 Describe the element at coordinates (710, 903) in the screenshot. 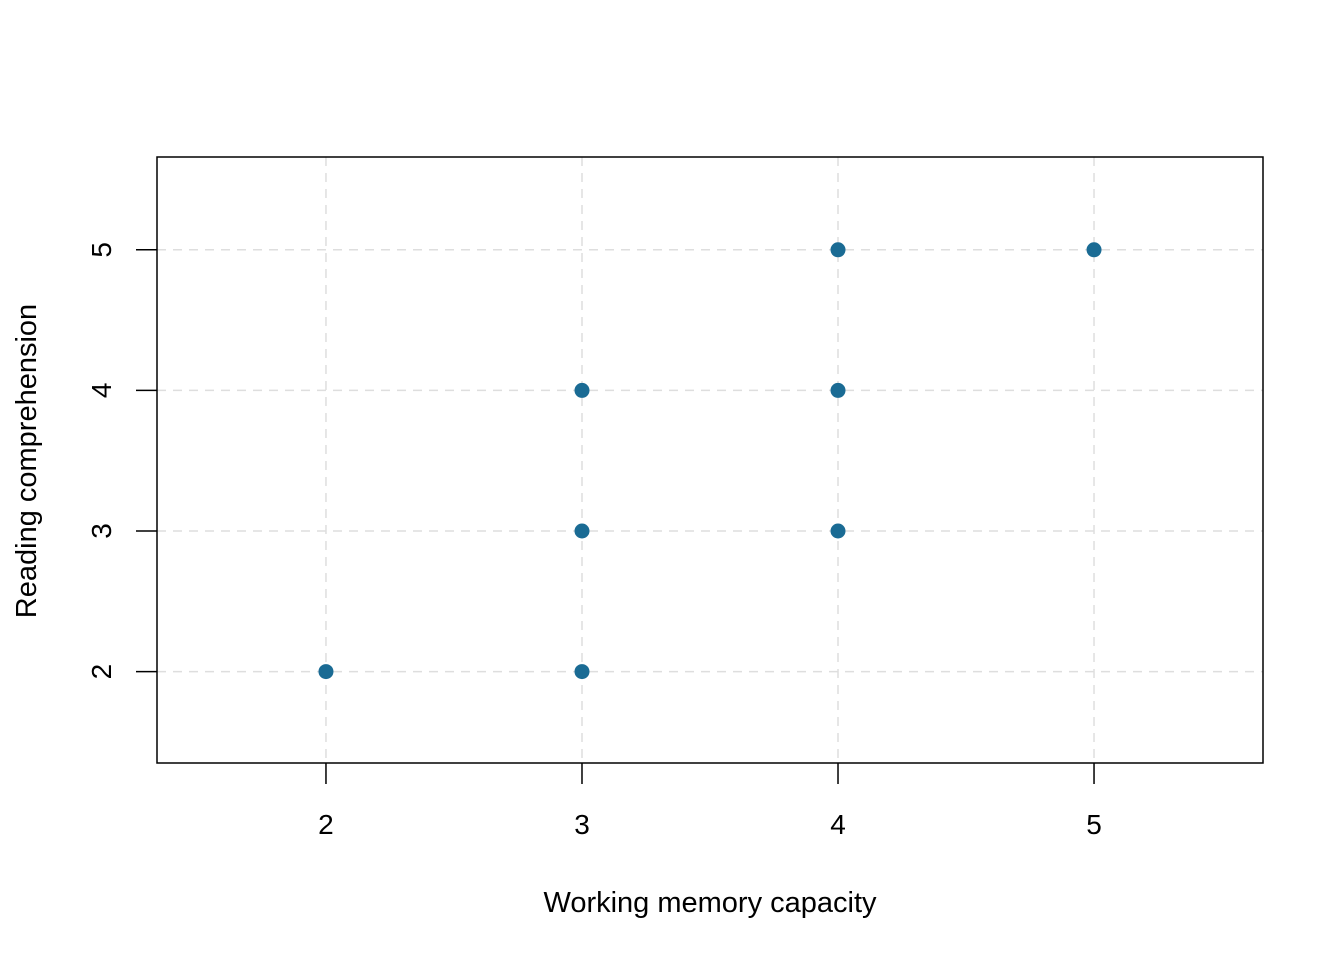

I see `x-axis-title: Working memory capacity` at that location.